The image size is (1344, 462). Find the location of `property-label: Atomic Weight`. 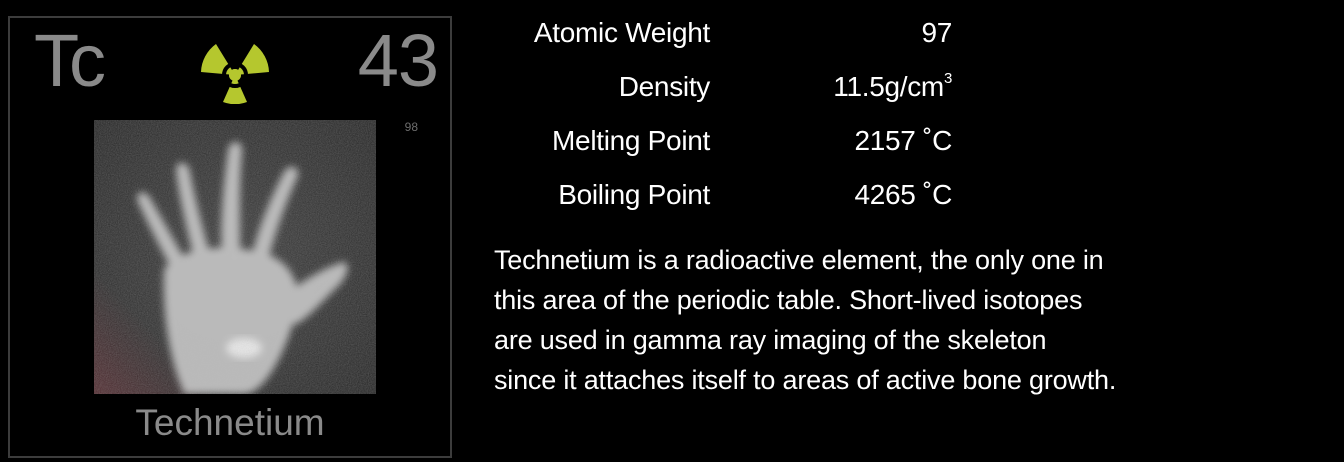

property-label: Atomic Weight is located at coordinates (621, 32).